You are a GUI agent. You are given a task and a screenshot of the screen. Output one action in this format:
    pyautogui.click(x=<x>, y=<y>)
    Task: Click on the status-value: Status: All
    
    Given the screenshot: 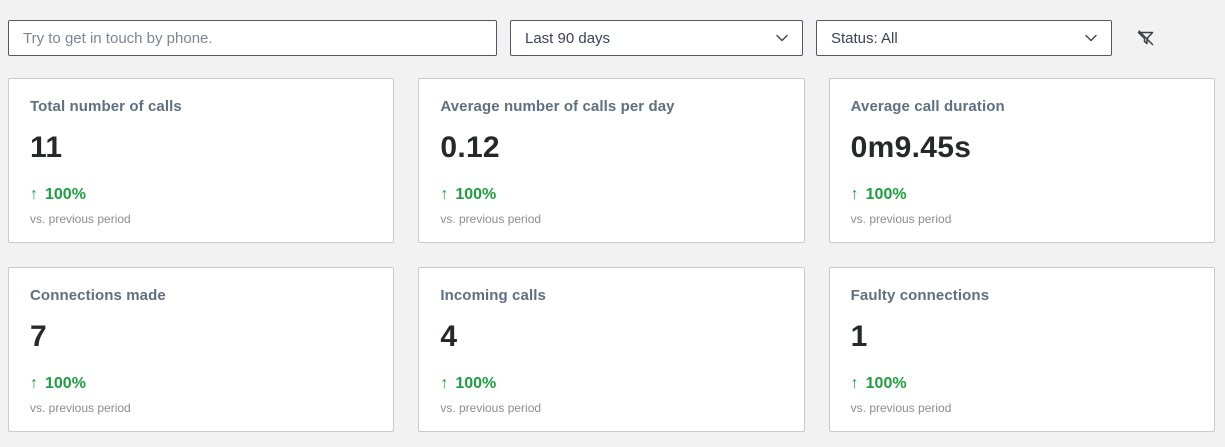 What is the action you would take?
    pyautogui.click(x=864, y=38)
    